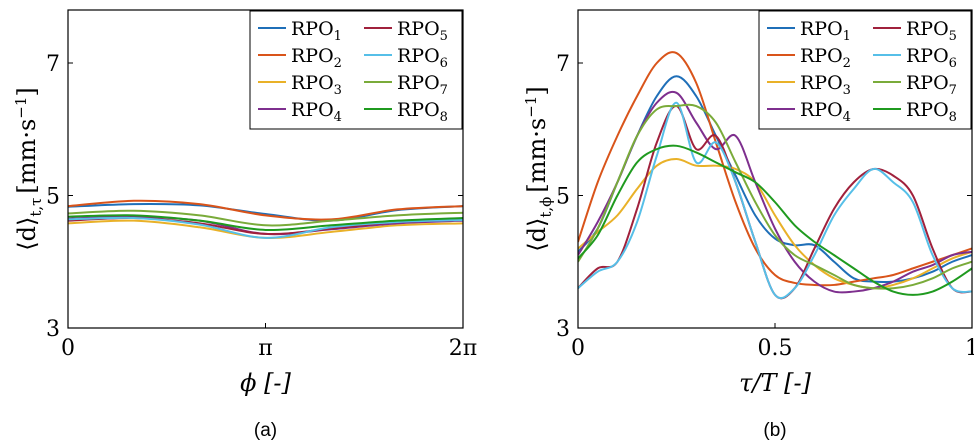 The width and height of the screenshot is (974, 444). What do you see at coordinates (775, 224) in the screenshot?
I see `series-line-rpo3` at bounding box center [775, 224].